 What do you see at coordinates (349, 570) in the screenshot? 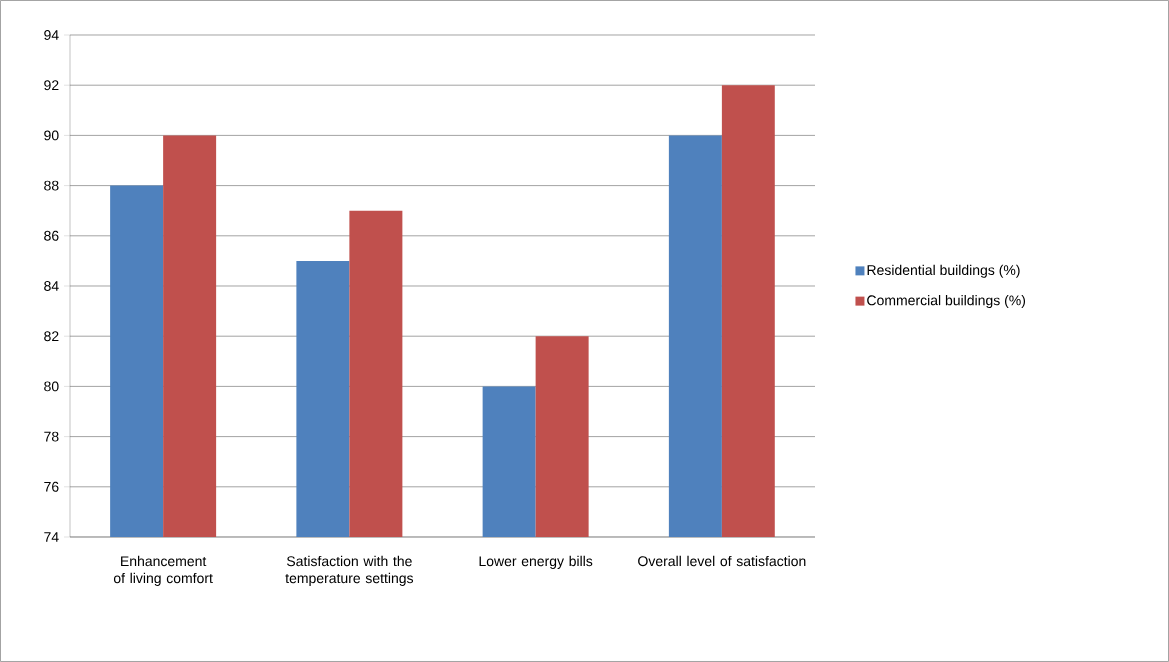
I see `x-tick-label: Satisfaction with the temperature settings` at bounding box center [349, 570].